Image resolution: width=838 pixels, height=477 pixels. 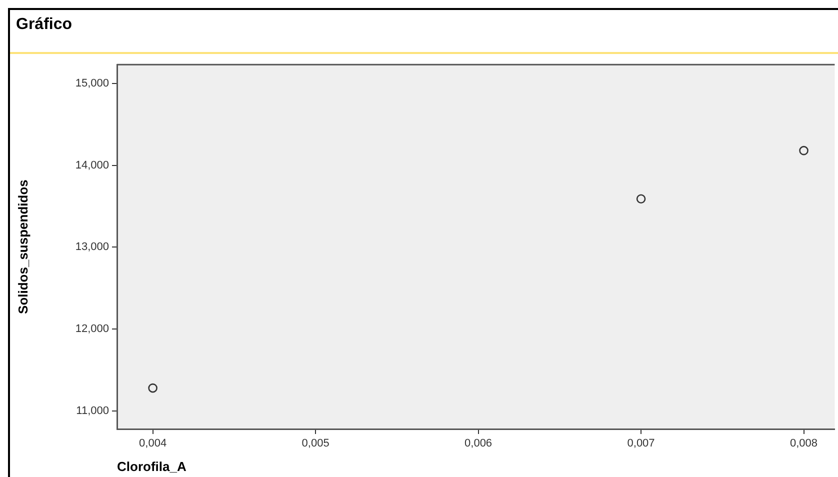 I want to click on y-tick-label: 11,000, so click(x=92, y=411).